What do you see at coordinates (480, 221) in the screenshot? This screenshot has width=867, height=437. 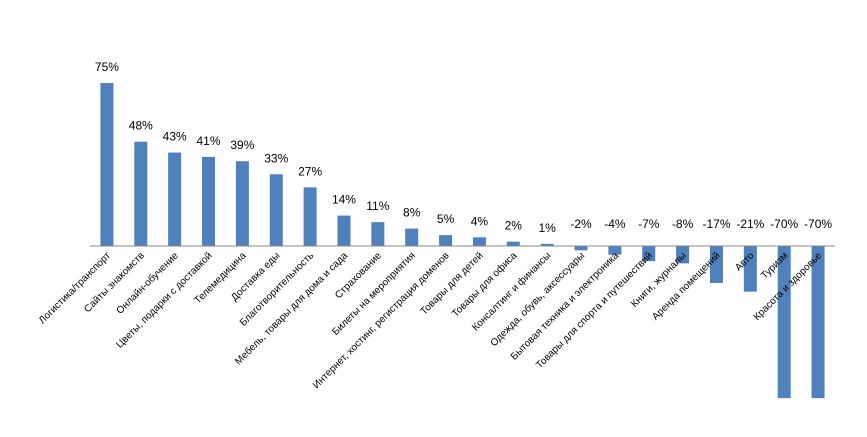 I see `data-label: 4%` at bounding box center [480, 221].